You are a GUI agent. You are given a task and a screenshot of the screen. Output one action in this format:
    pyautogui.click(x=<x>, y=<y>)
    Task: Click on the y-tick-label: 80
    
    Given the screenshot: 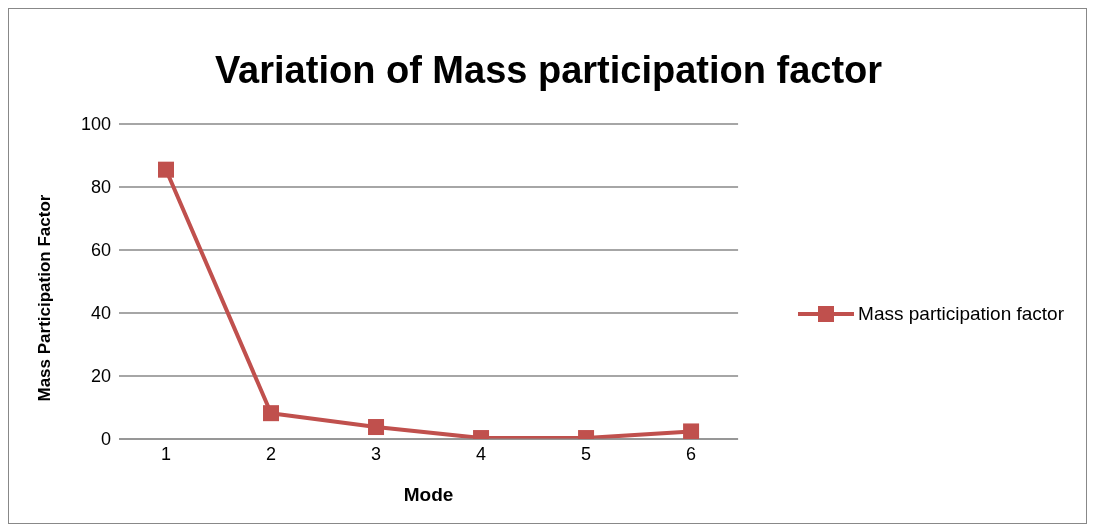 What is the action you would take?
    pyautogui.click(x=100, y=187)
    